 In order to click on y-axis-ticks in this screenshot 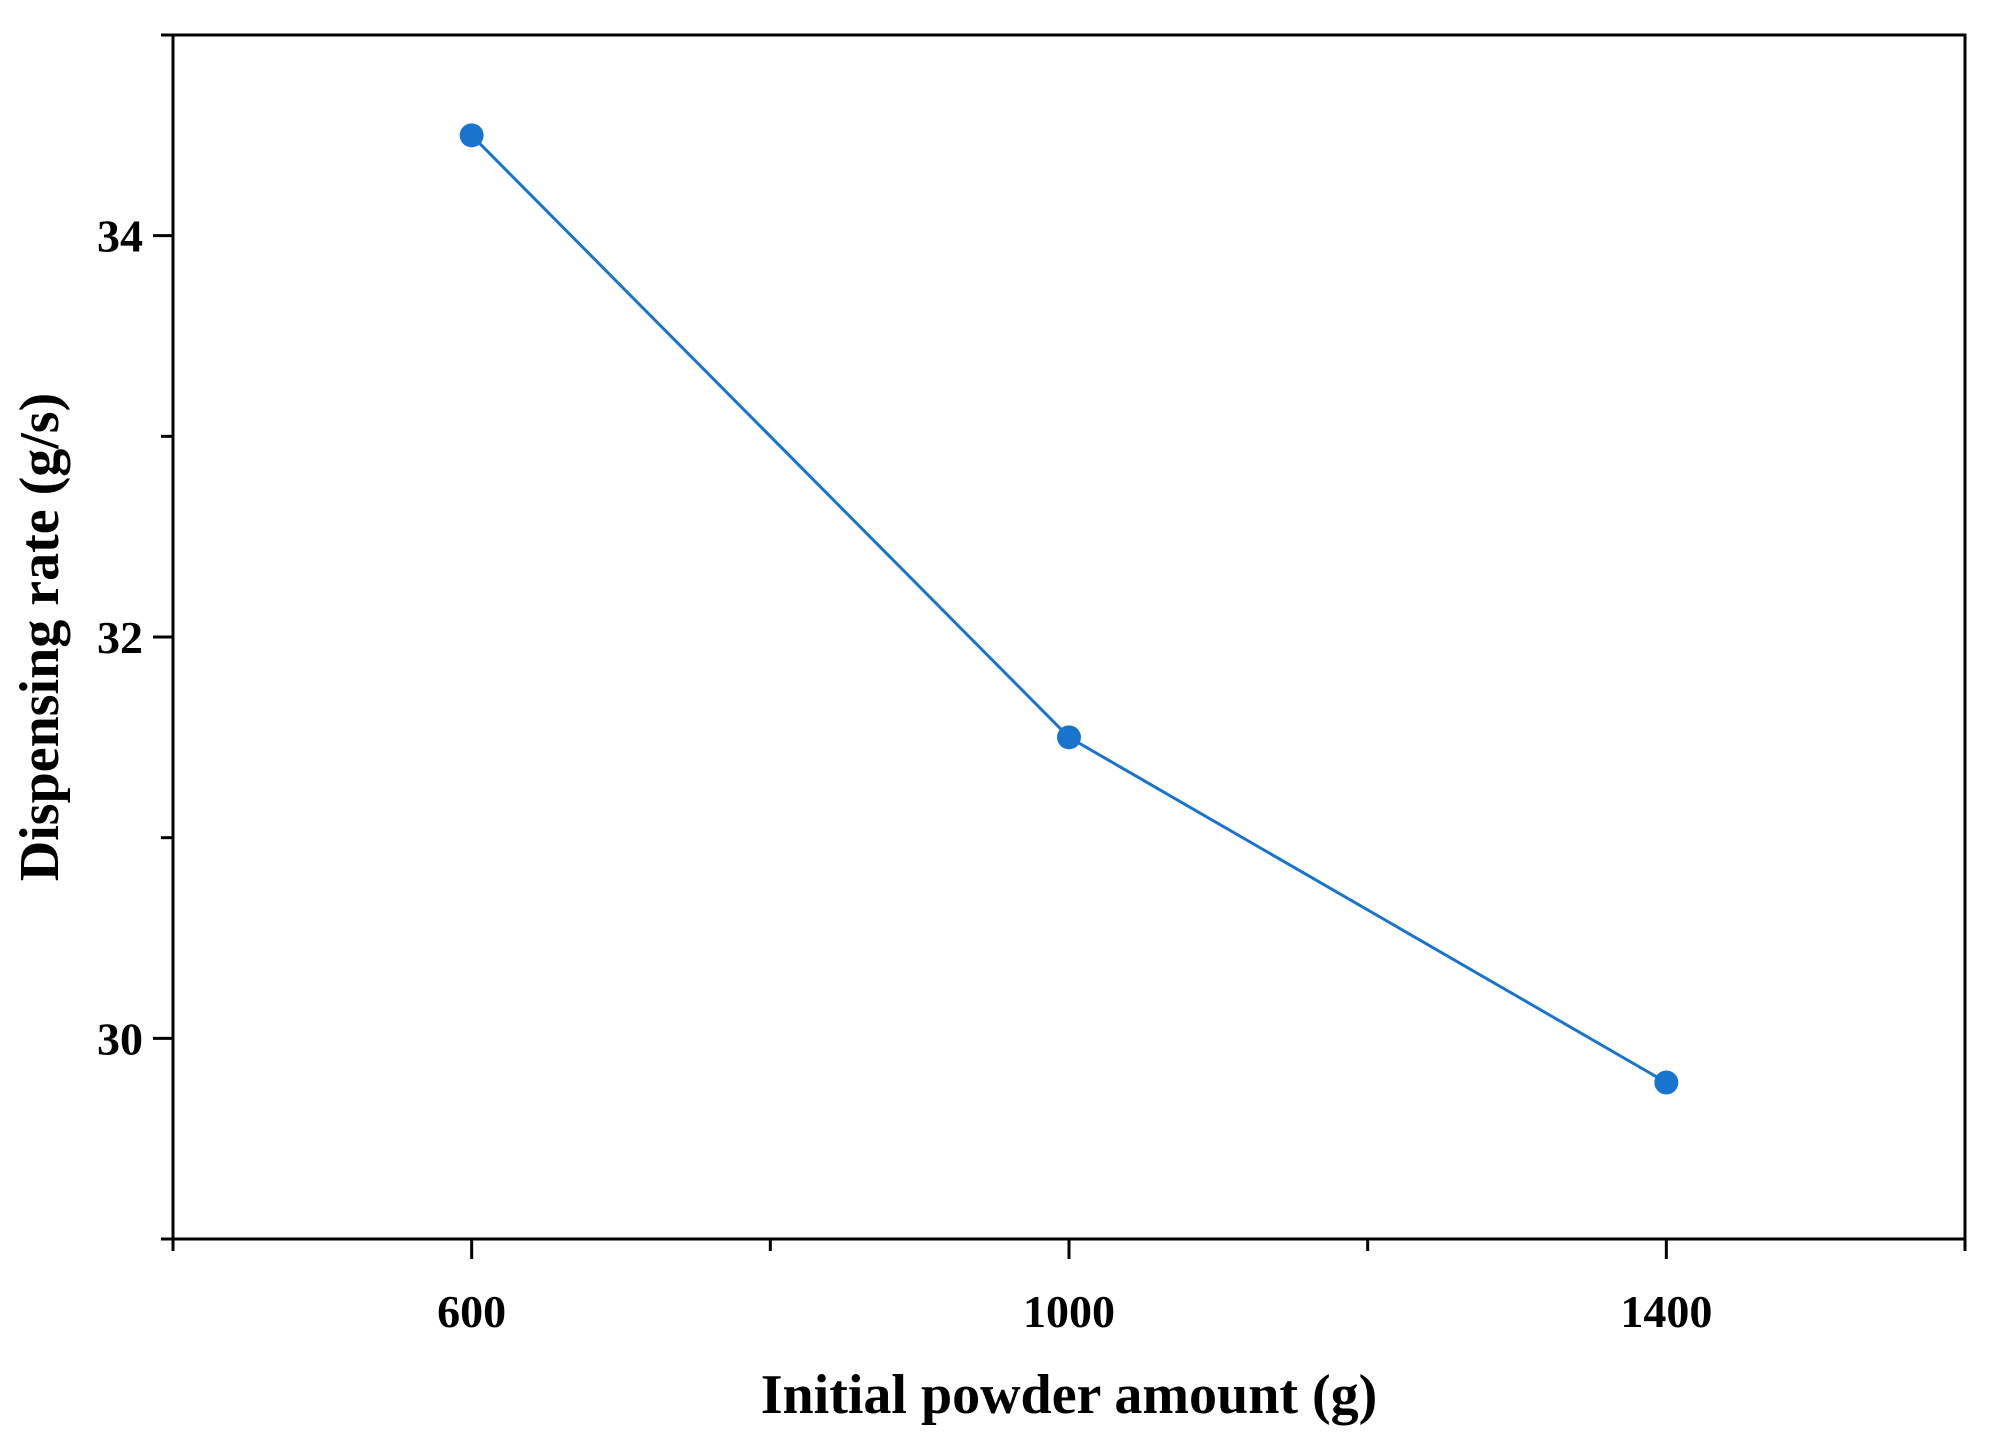, I will do `click(163, 637)`.